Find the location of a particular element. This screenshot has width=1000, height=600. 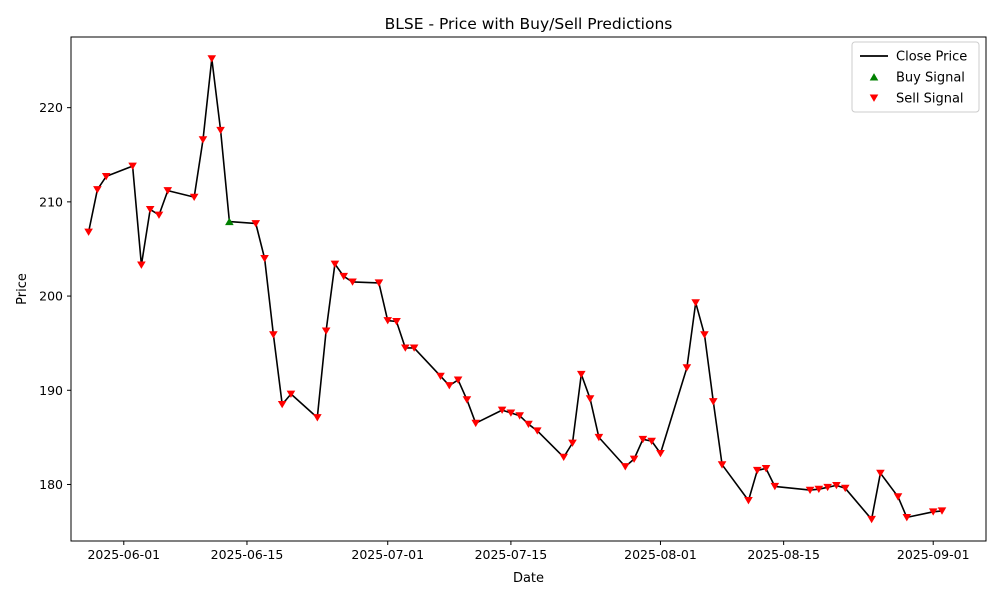

x-tick-label: 2025-07-15 is located at coordinates (511, 554).